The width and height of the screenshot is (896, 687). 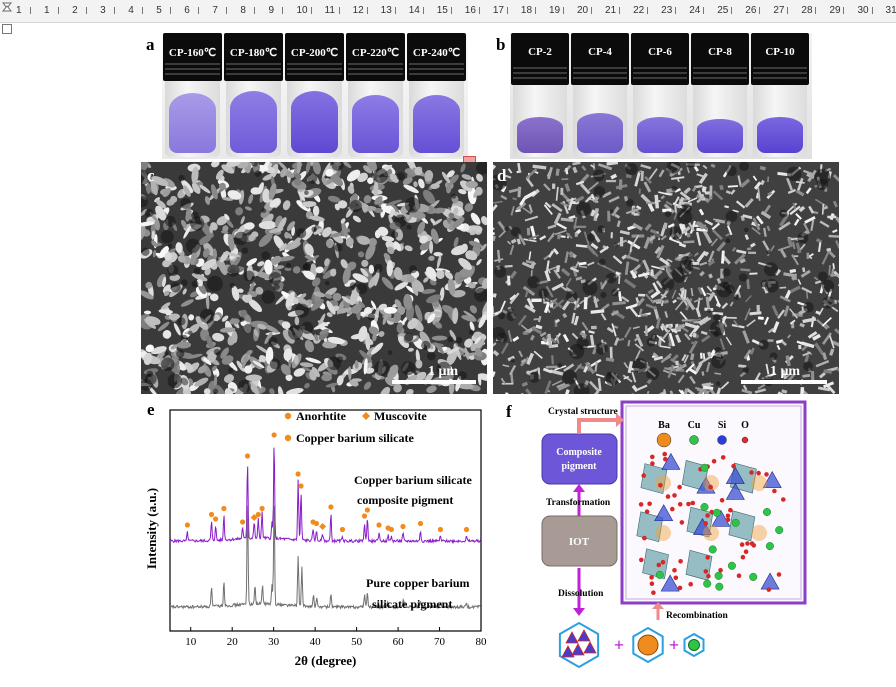 I want to click on ruler-number: 1, so click(x=19, y=10).